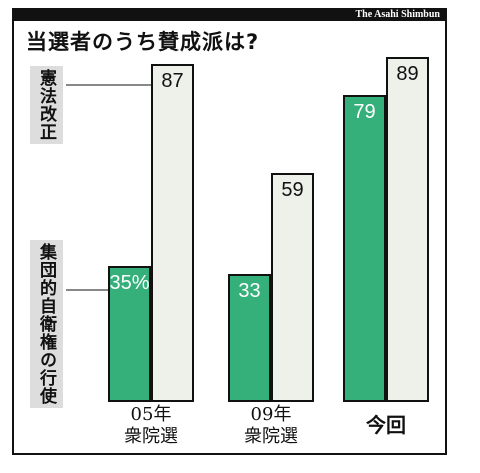 The image size is (480, 473). I want to click on value-label: 87, so click(172, 81).